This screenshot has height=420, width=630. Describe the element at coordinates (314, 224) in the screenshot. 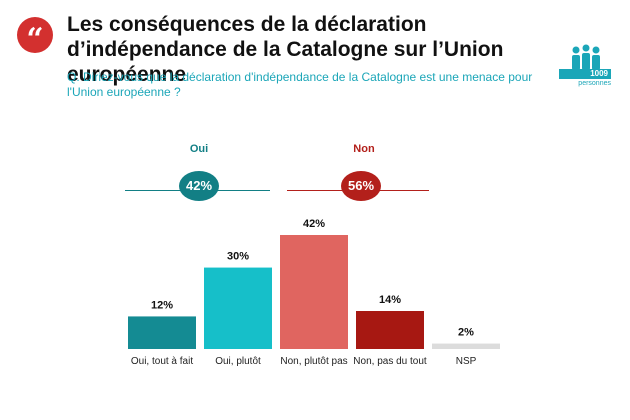

I see `bar-value-label: 42%` at that location.